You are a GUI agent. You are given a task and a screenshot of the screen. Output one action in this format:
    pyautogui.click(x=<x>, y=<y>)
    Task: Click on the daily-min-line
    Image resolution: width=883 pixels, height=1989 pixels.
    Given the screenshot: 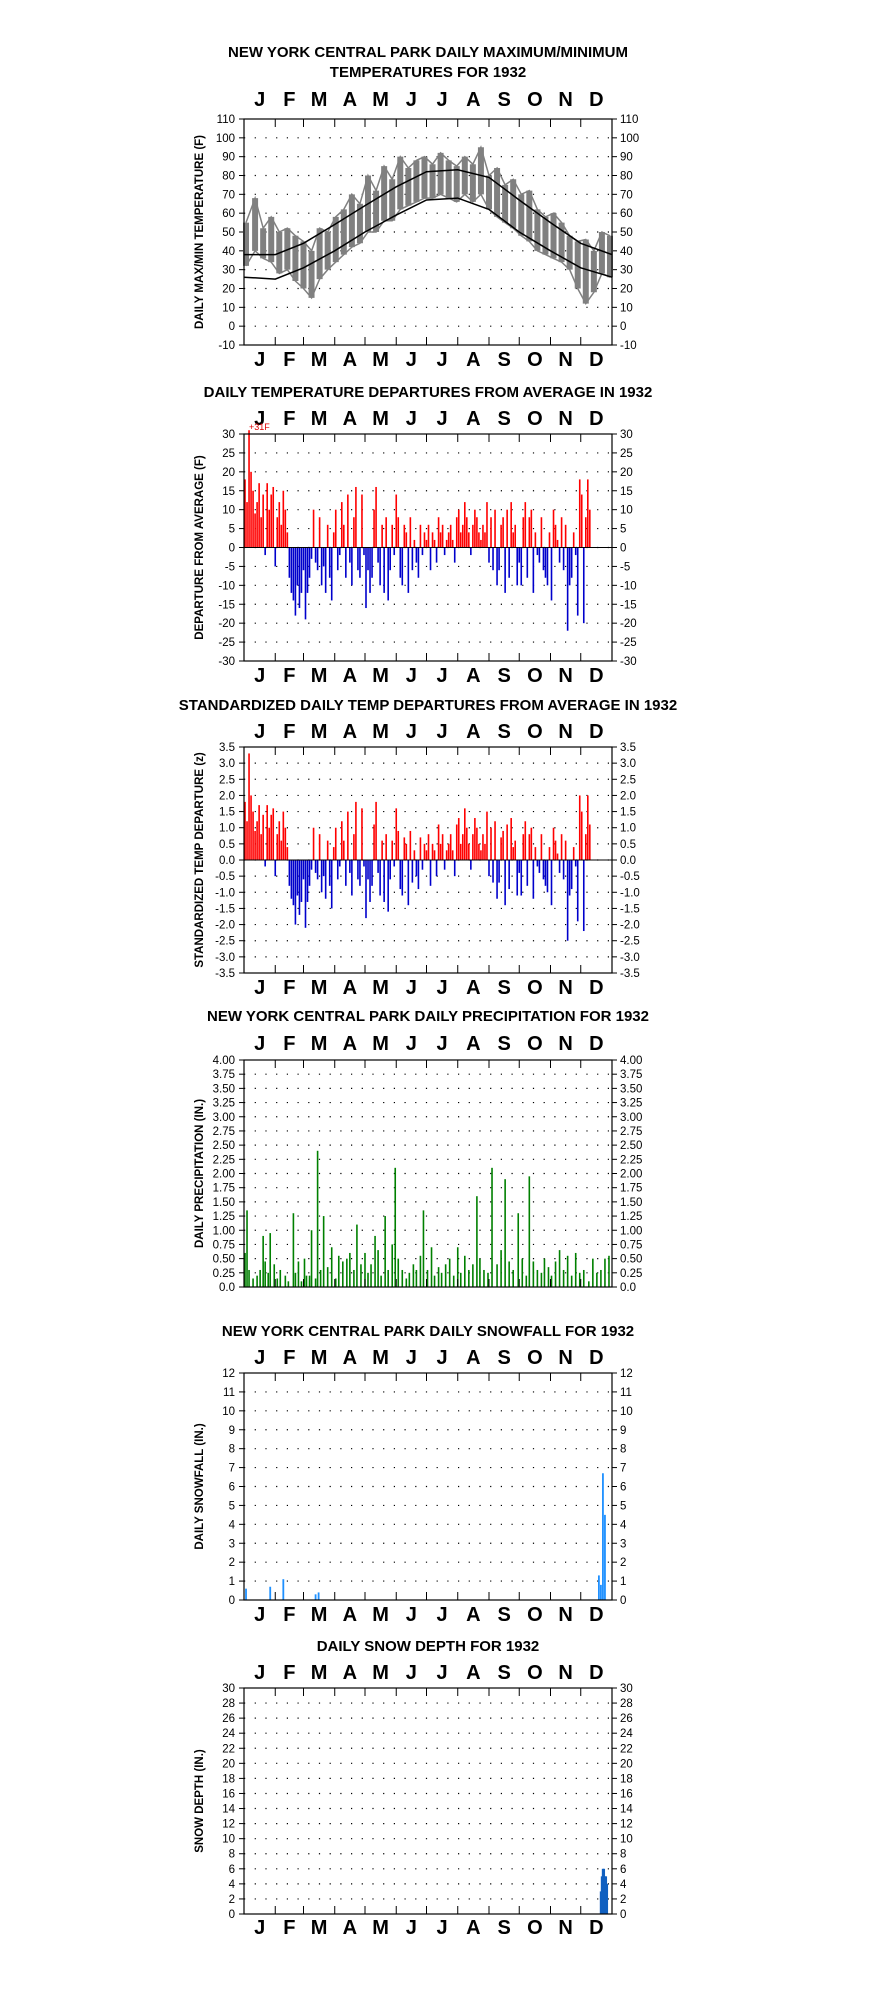 What is the action you would take?
    pyautogui.click(x=428, y=249)
    